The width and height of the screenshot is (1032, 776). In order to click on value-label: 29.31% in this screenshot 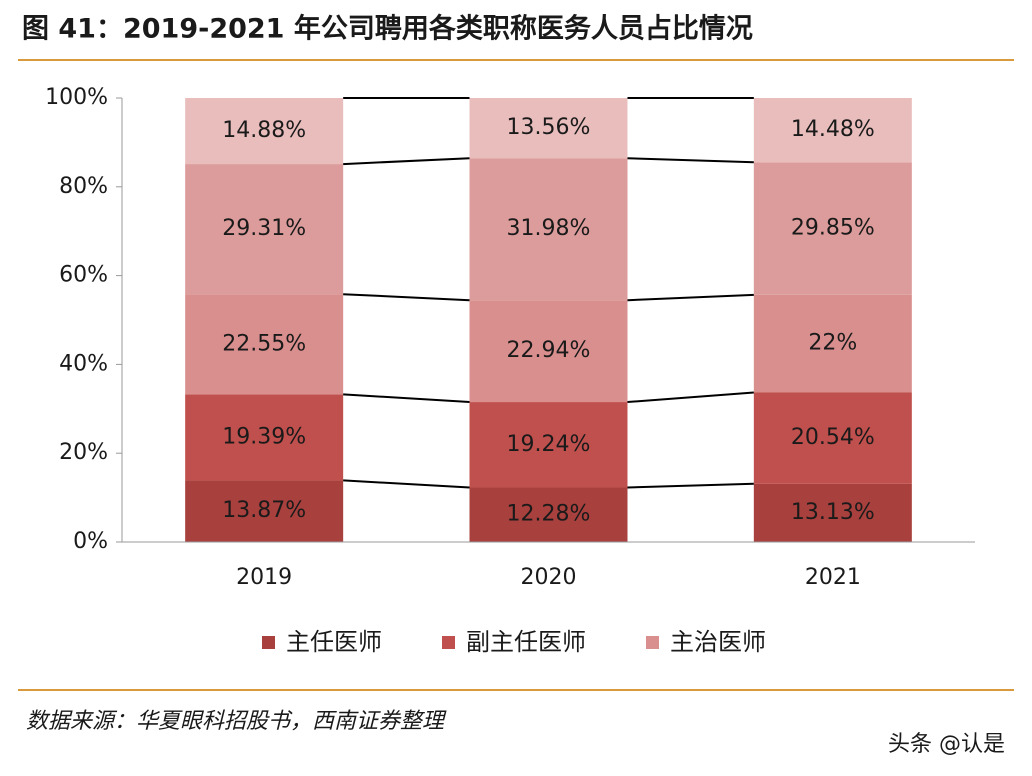, I will do `click(264, 228)`.